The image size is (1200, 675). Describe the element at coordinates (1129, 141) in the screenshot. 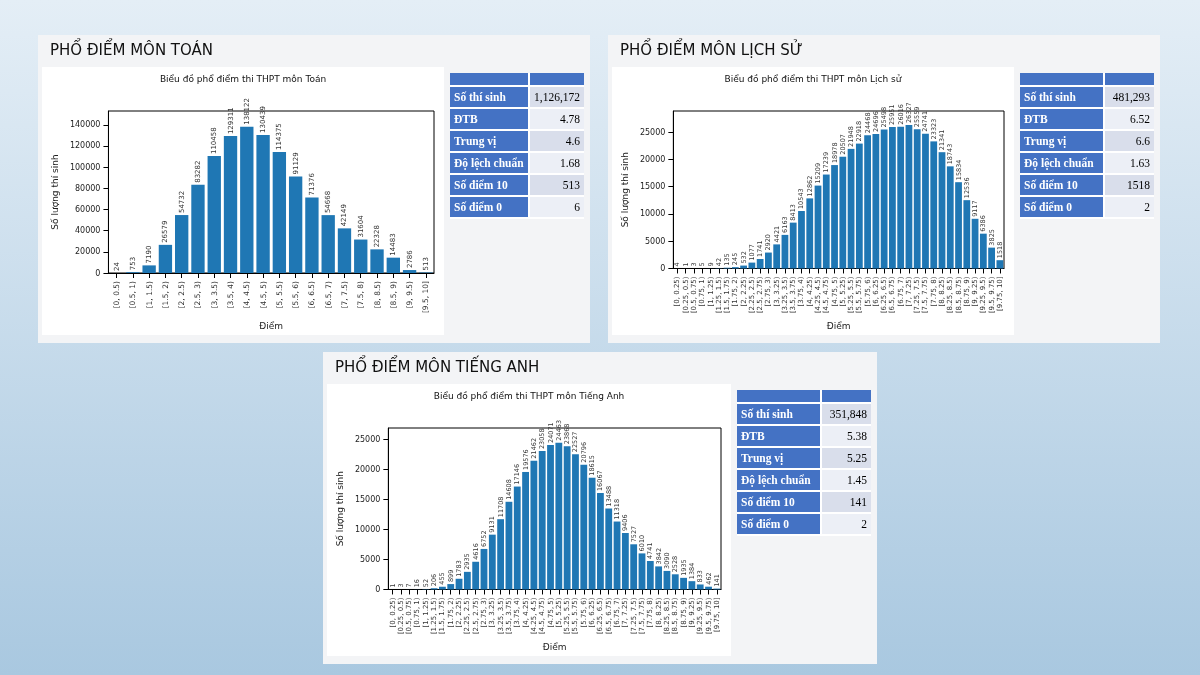

I see `data-label: 6.6` at that location.